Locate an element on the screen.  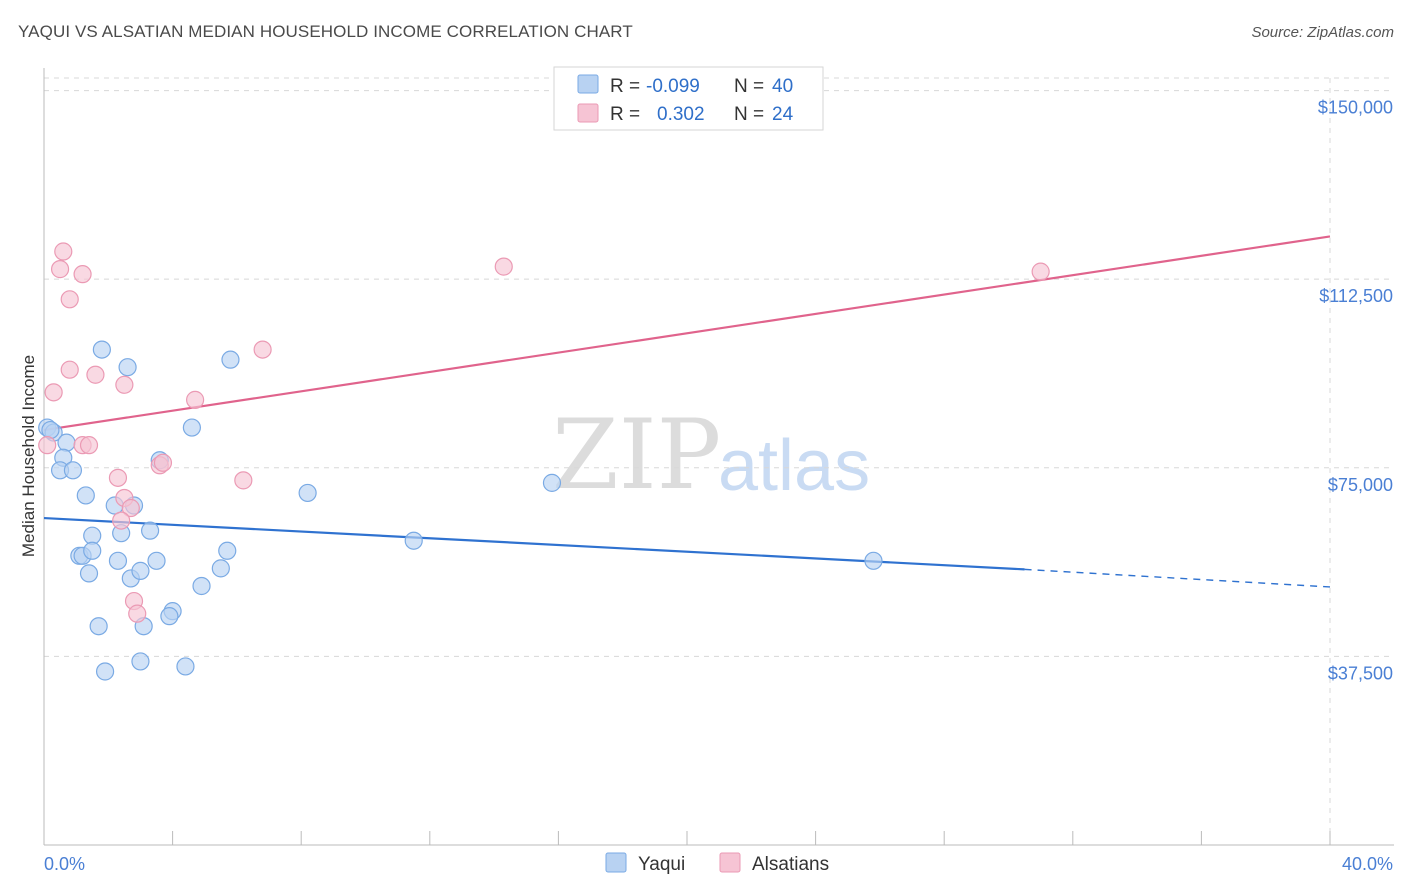
yaqui-trendline is located at coordinates (534, 543).